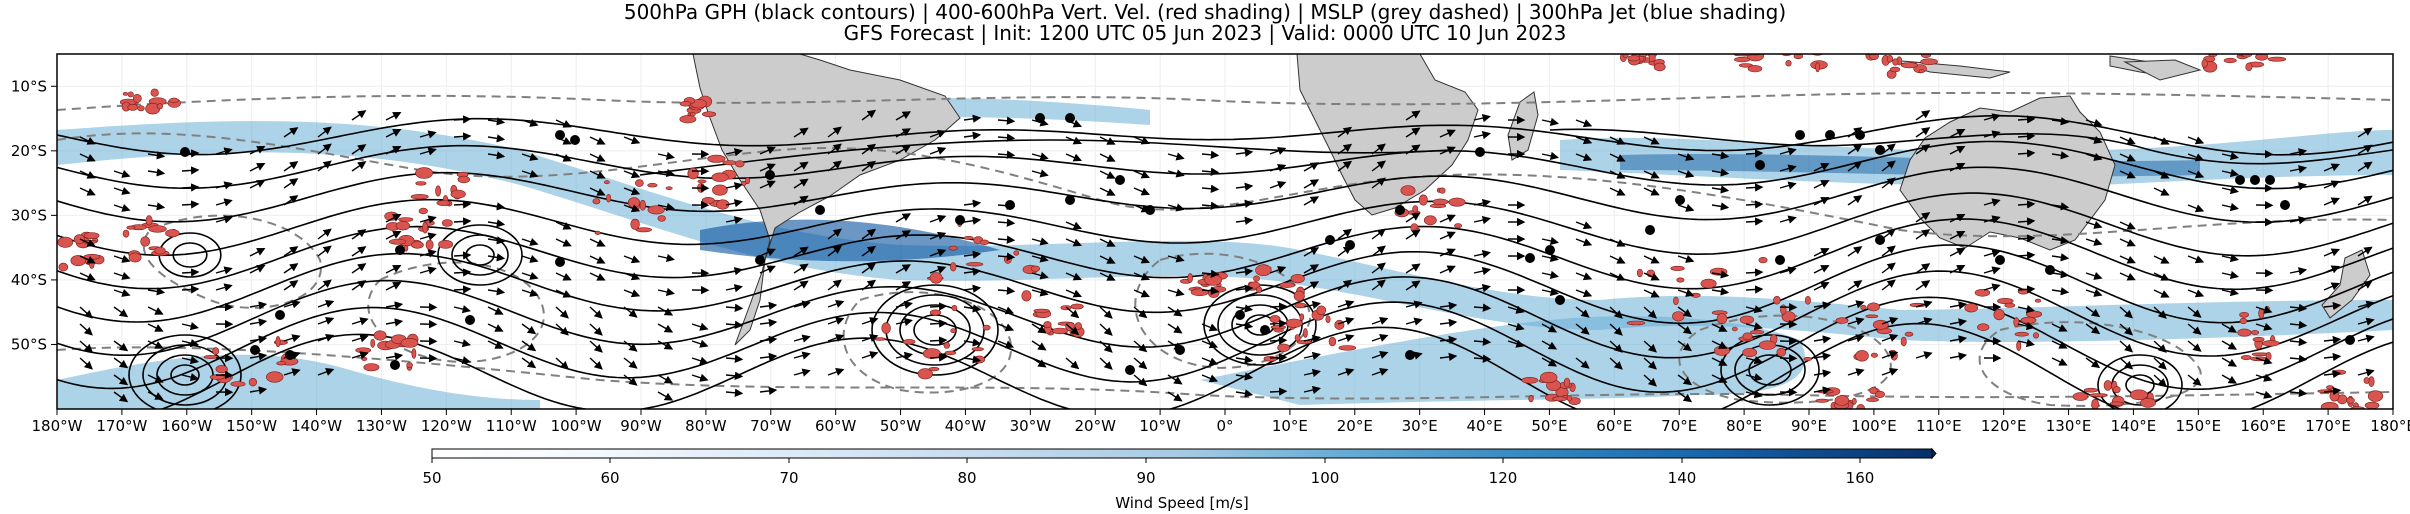 This screenshot has height=514, width=2410. Describe the element at coordinates (609, 478) in the screenshot. I see `colorbar-tick-label: 60` at that location.